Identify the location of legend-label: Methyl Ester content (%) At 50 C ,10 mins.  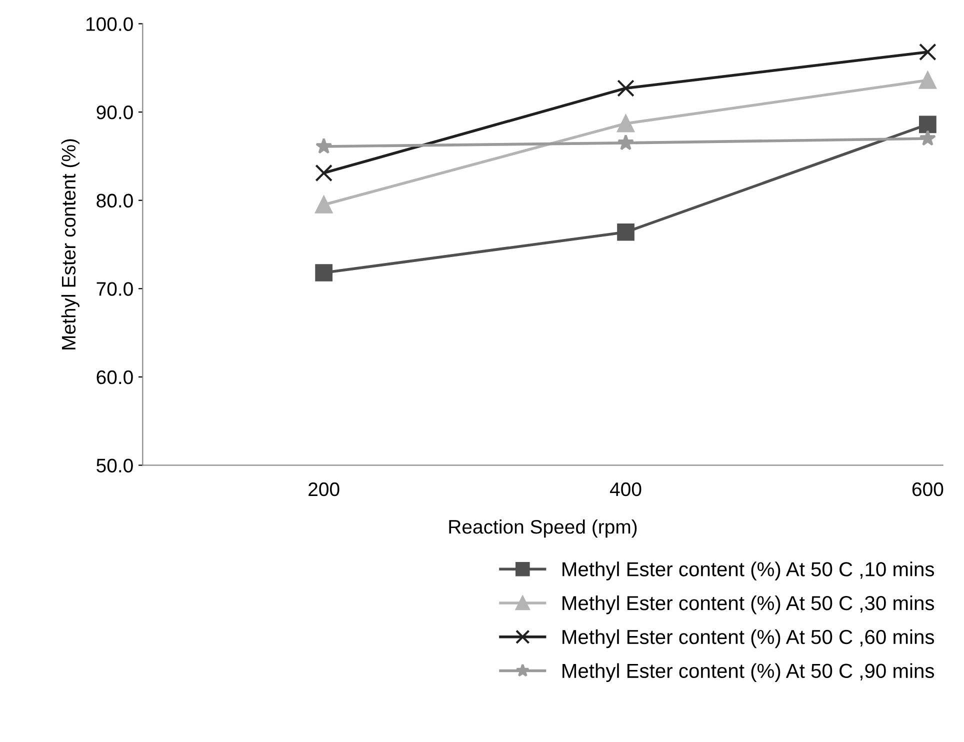
(748, 571).